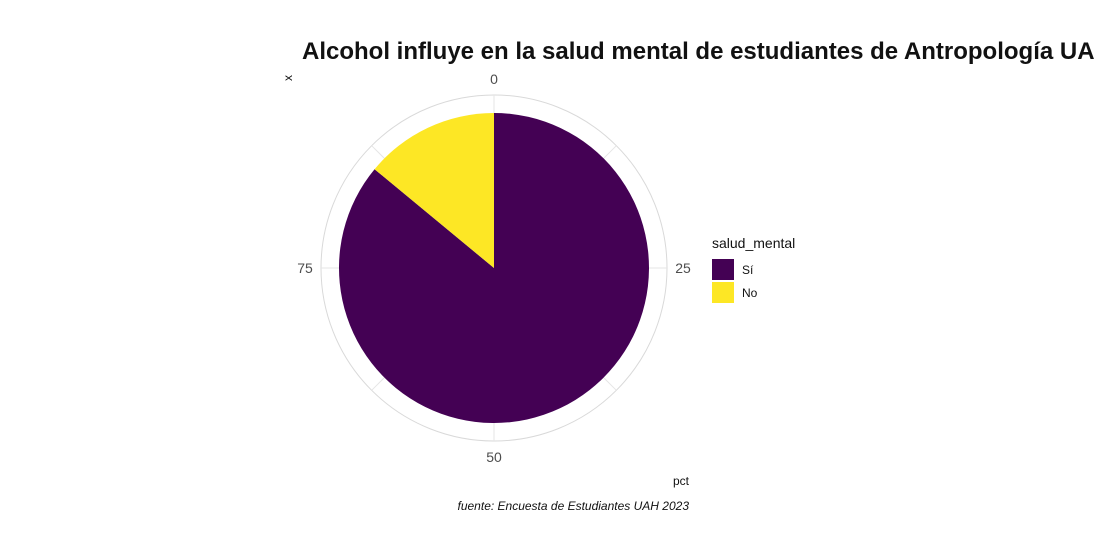 This screenshot has height=552, width=1095. I want to click on legend-label: Sí, so click(748, 270).